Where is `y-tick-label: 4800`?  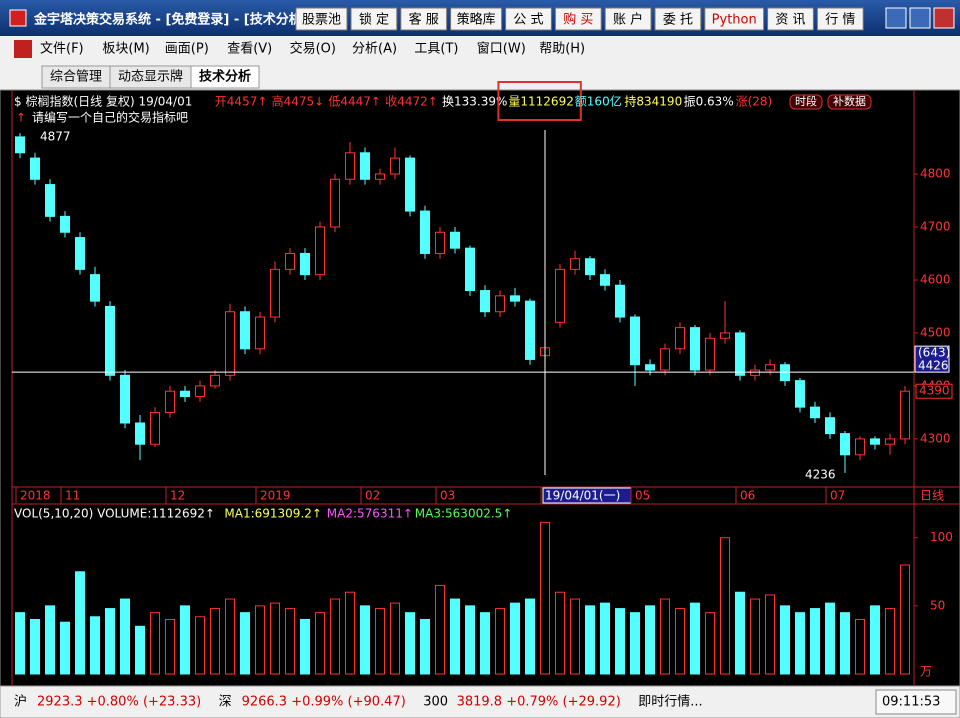 y-tick-label: 4800 is located at coordinates (935, 173).